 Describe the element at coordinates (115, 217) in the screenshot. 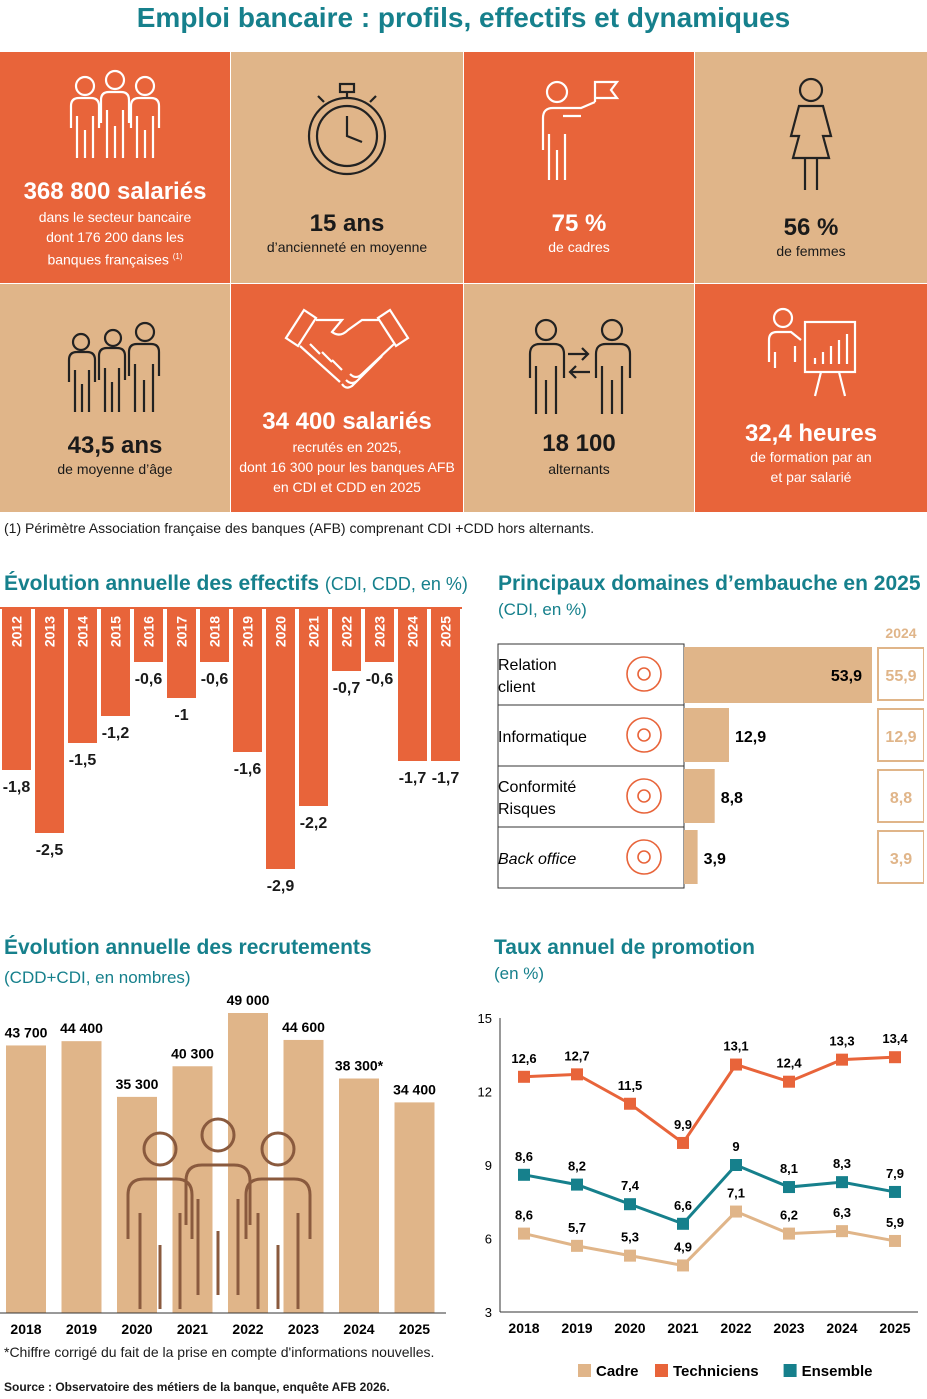

I see `tile-label: dans le secteur bancaire` at that location.